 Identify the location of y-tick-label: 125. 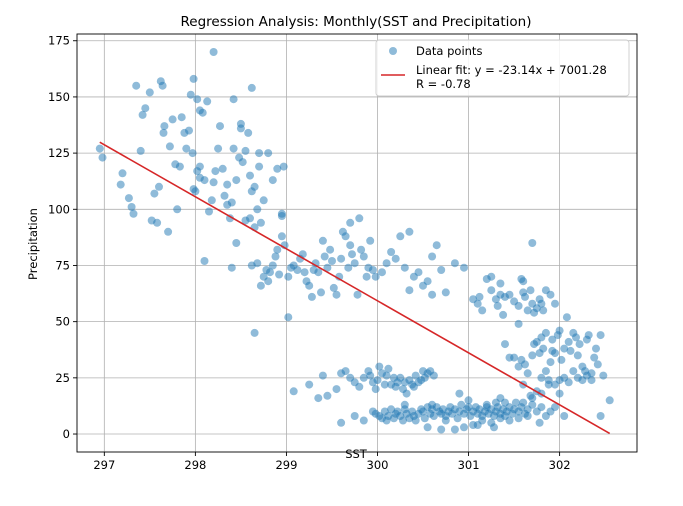
(59, 153).